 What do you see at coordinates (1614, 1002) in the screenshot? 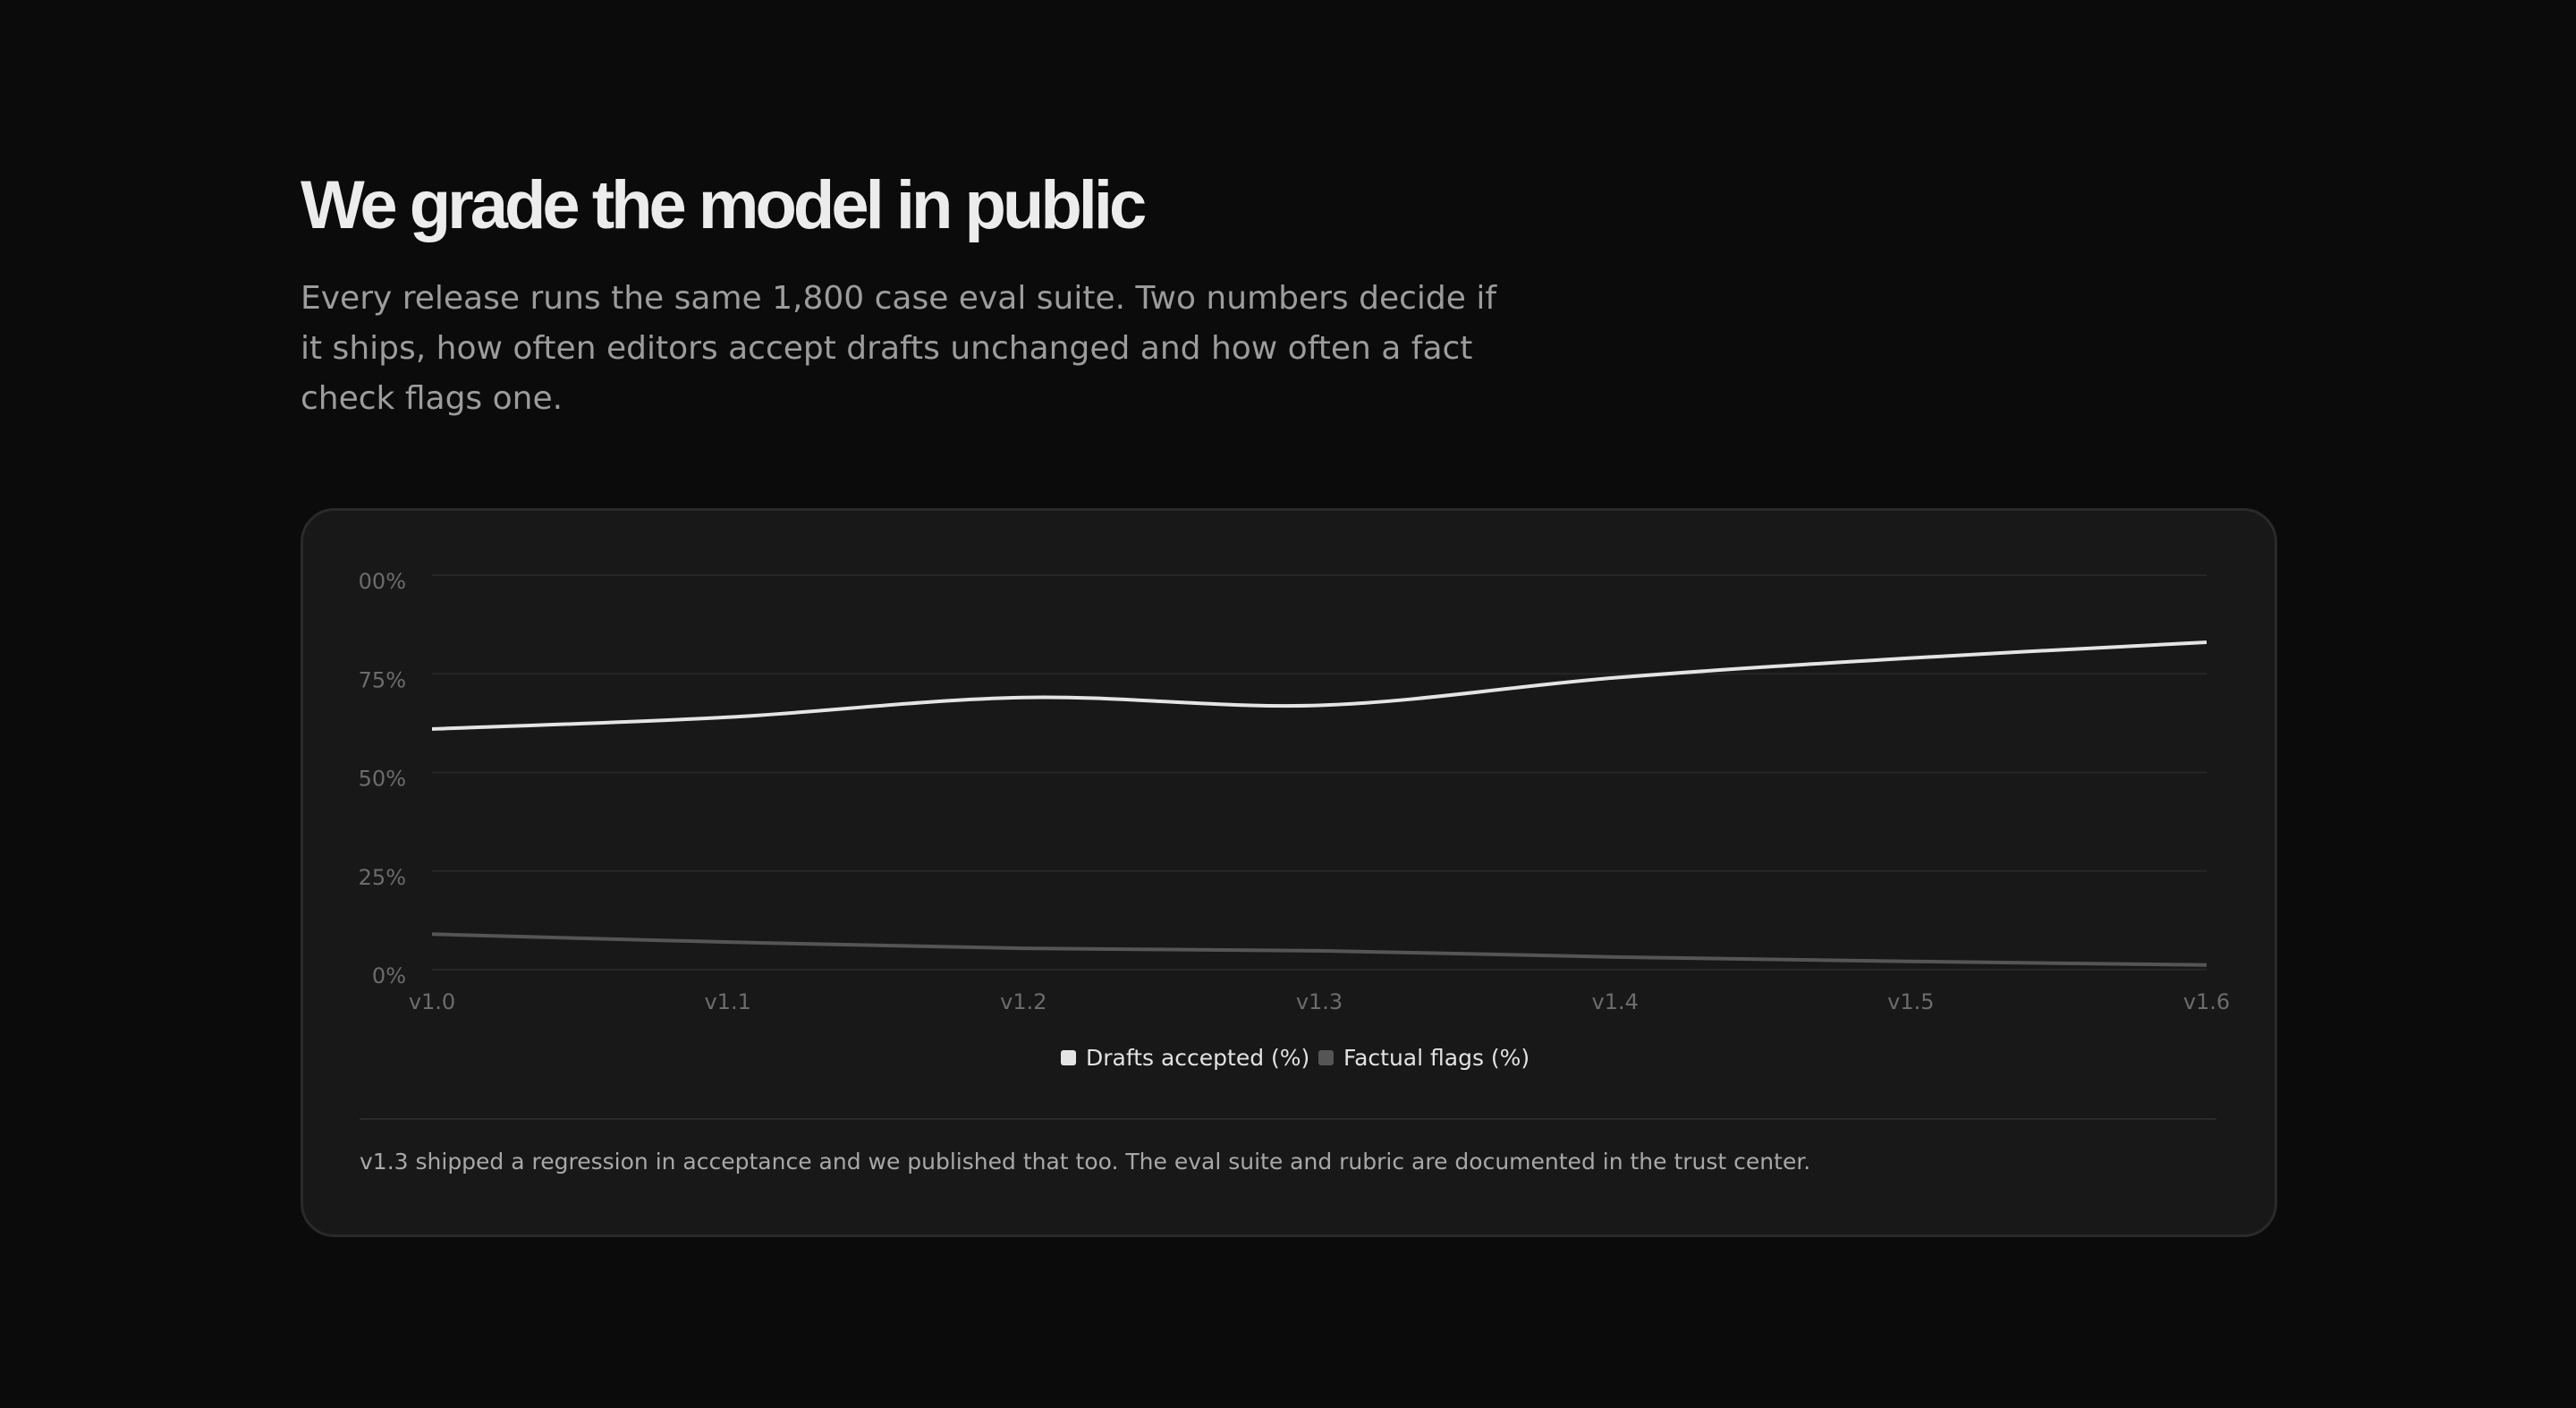
I see `x-tick-label: v1.4` at bounding box center [1614, 1002].